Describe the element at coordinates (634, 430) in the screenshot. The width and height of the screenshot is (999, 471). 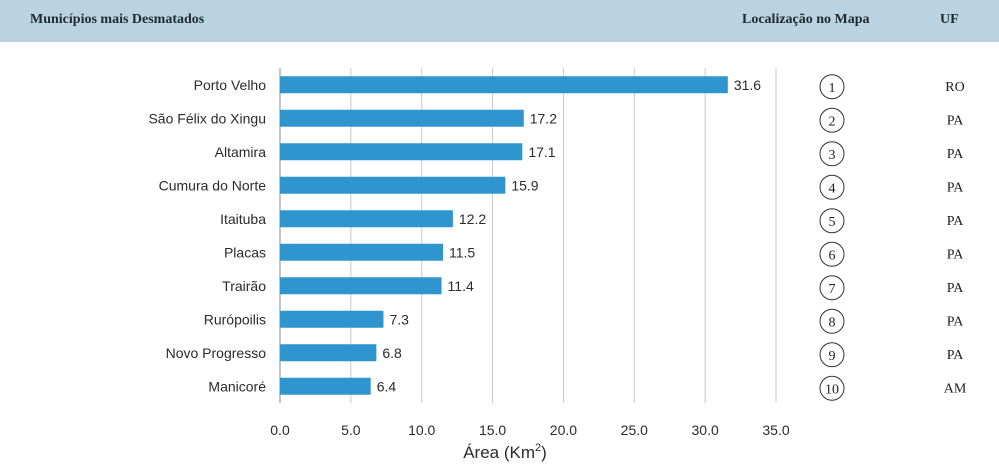
I see `x-tick-label: 25.0` at that location.